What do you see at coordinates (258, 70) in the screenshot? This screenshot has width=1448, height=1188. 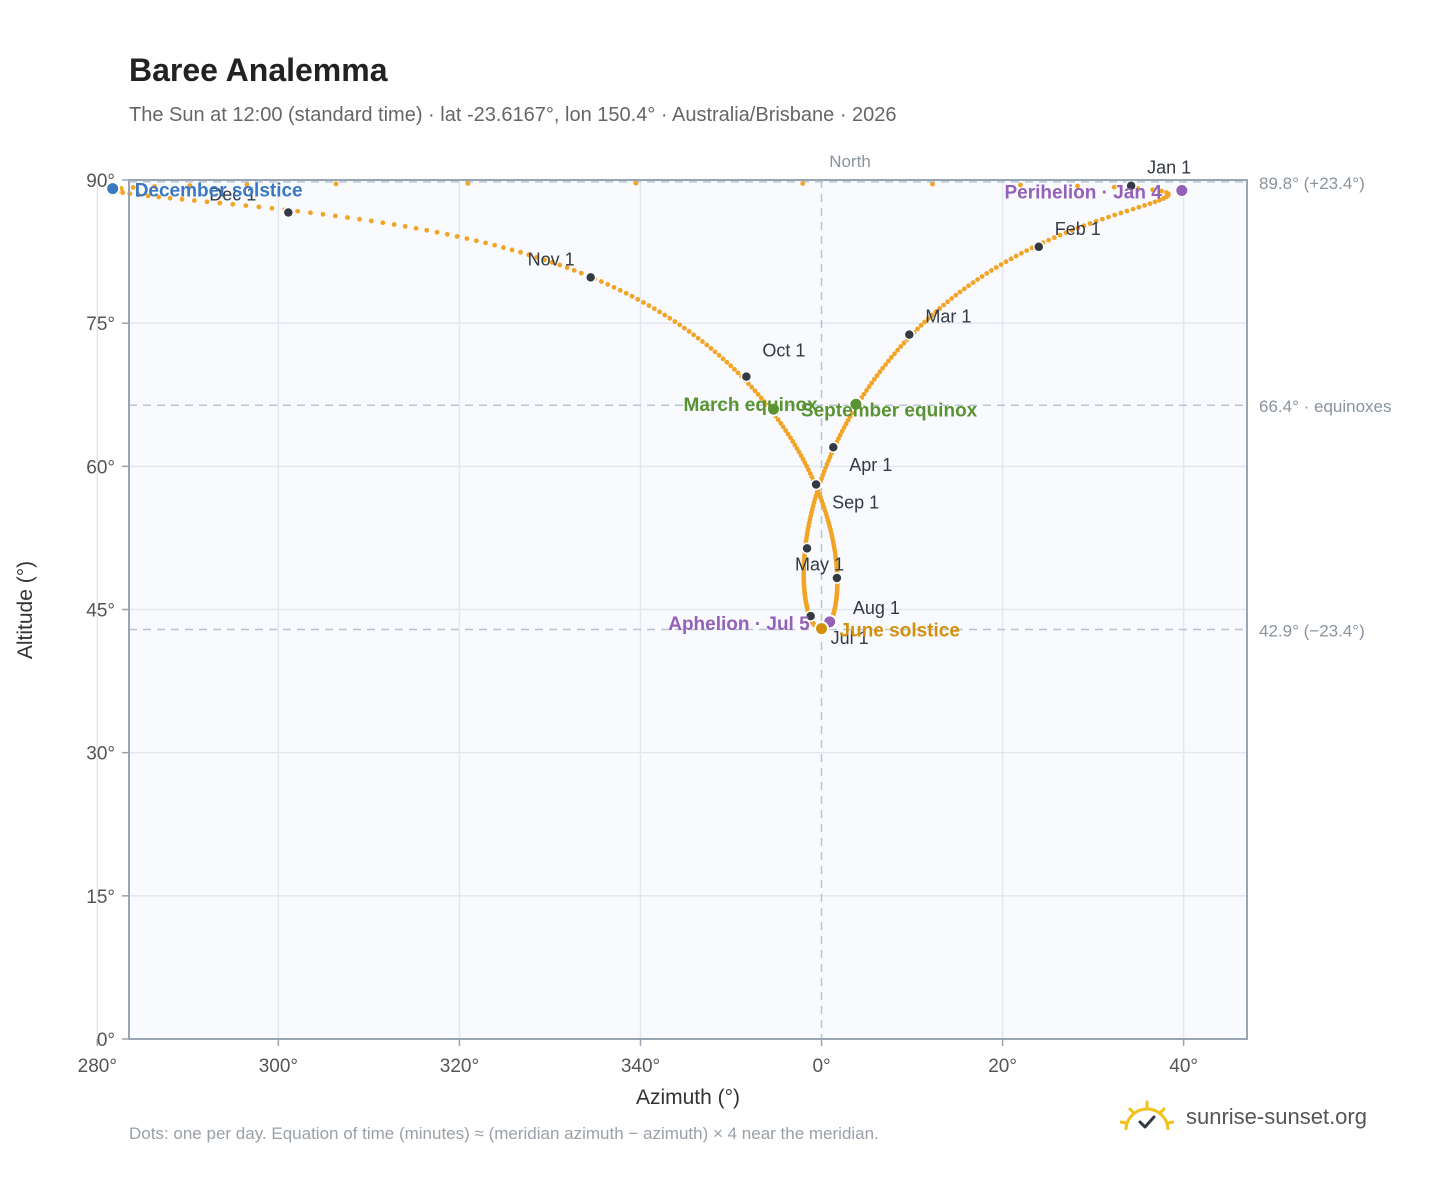 I see `chart-title: Baree Analemma` at bounding box center [258, 70].